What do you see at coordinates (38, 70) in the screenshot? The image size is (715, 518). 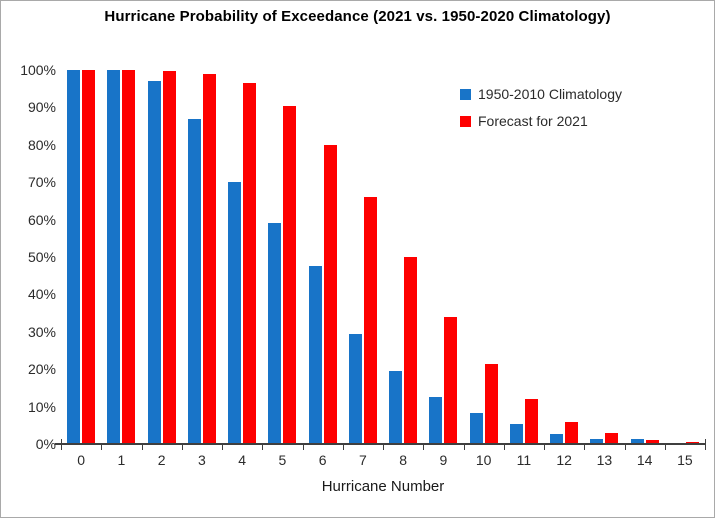 I see `y-tick-label-100: 100%` at bounding box center [38, 70].